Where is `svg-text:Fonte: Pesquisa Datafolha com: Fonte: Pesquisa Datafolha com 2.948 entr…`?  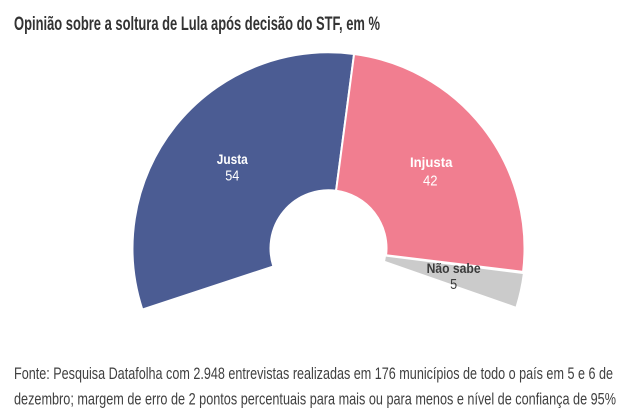 svg-text:Fonte: Pesquisa Datafolha com: Fonte: Pesquisa Datafolha com 2.948 entr… is located at coordinates (313, 373).